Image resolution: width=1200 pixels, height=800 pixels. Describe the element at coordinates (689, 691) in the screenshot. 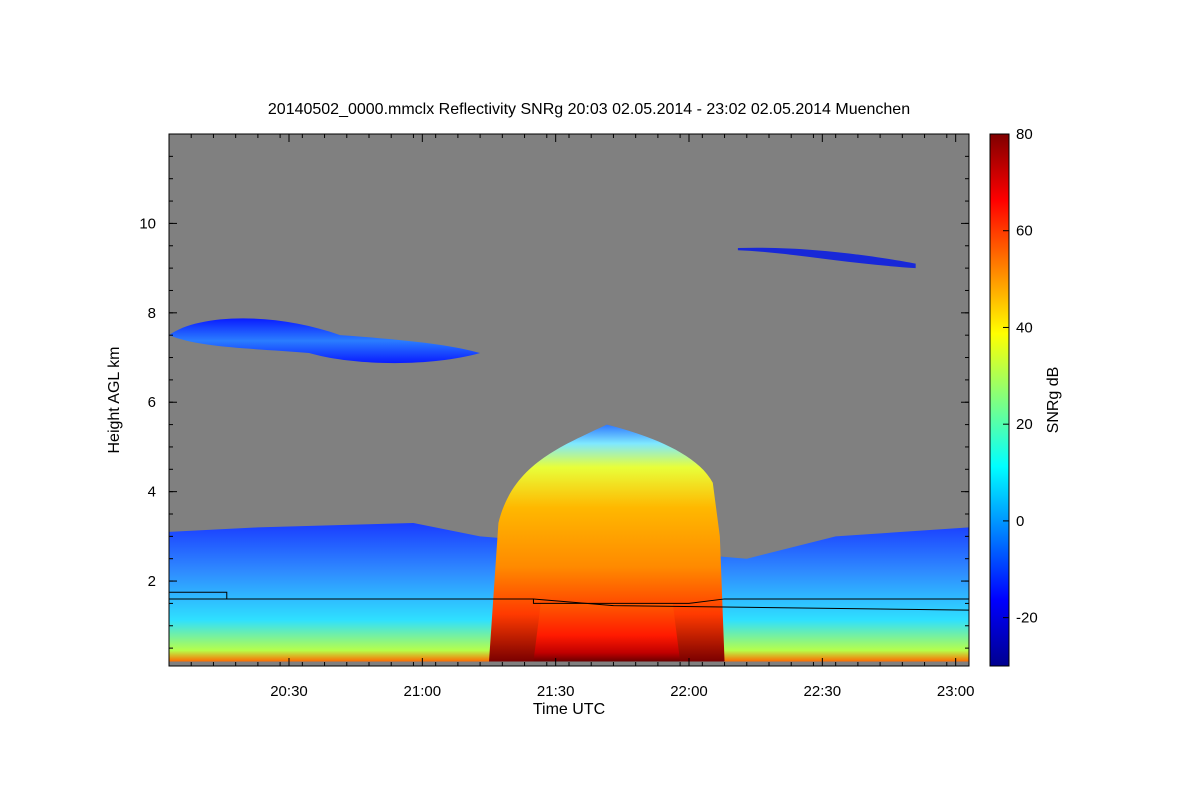

I see `x-tick-label: 22:00` at that location.